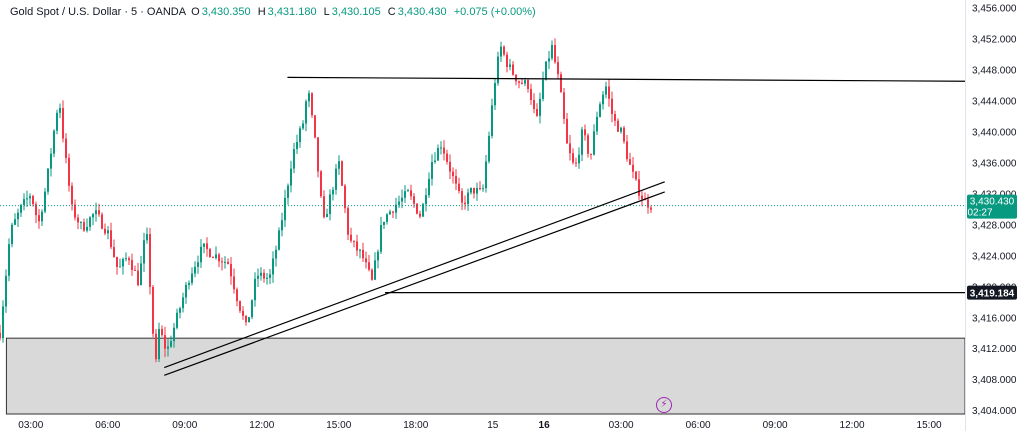 Image resolution: width=1024 pixels, height=431 pixels. Describe the element at coordinates (621, 425) in the screenshot. I see `x-tick-label: 03:00` at that location.